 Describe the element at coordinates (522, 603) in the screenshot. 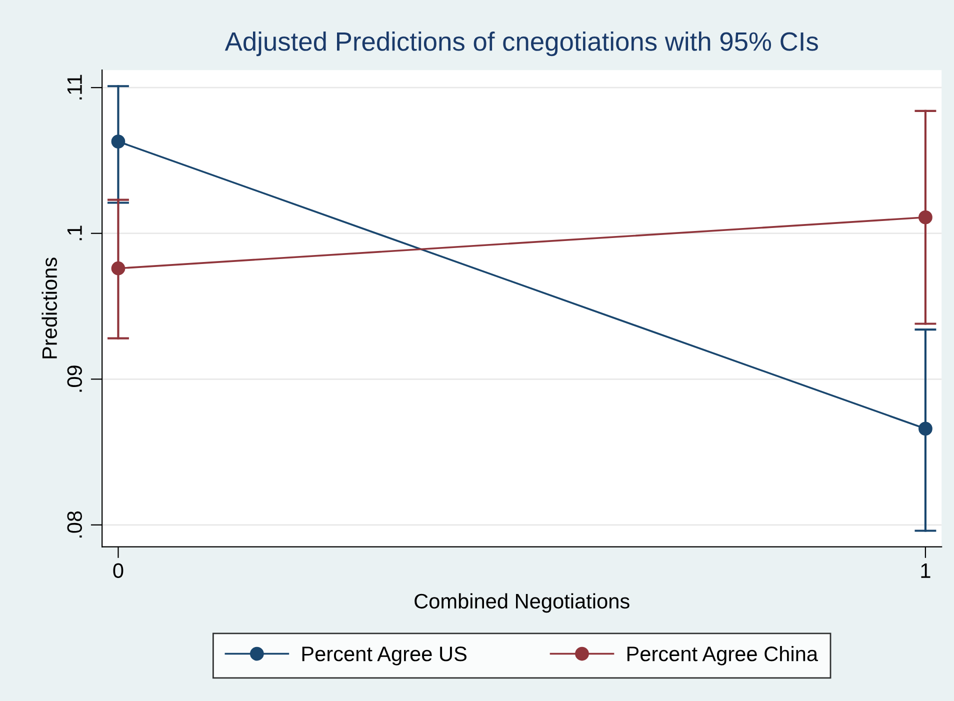

I see `x-axis-title: Combined Negotiations` at that location.